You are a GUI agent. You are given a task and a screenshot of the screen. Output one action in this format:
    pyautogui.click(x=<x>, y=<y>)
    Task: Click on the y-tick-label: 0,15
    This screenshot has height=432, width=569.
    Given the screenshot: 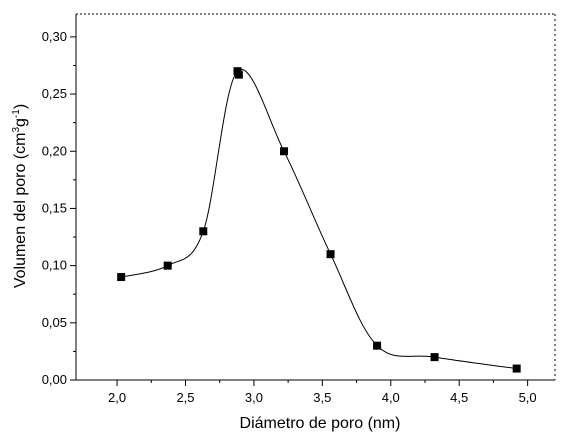 What is the action you would take?
    pyautogui.click(x=54, y=207)
    